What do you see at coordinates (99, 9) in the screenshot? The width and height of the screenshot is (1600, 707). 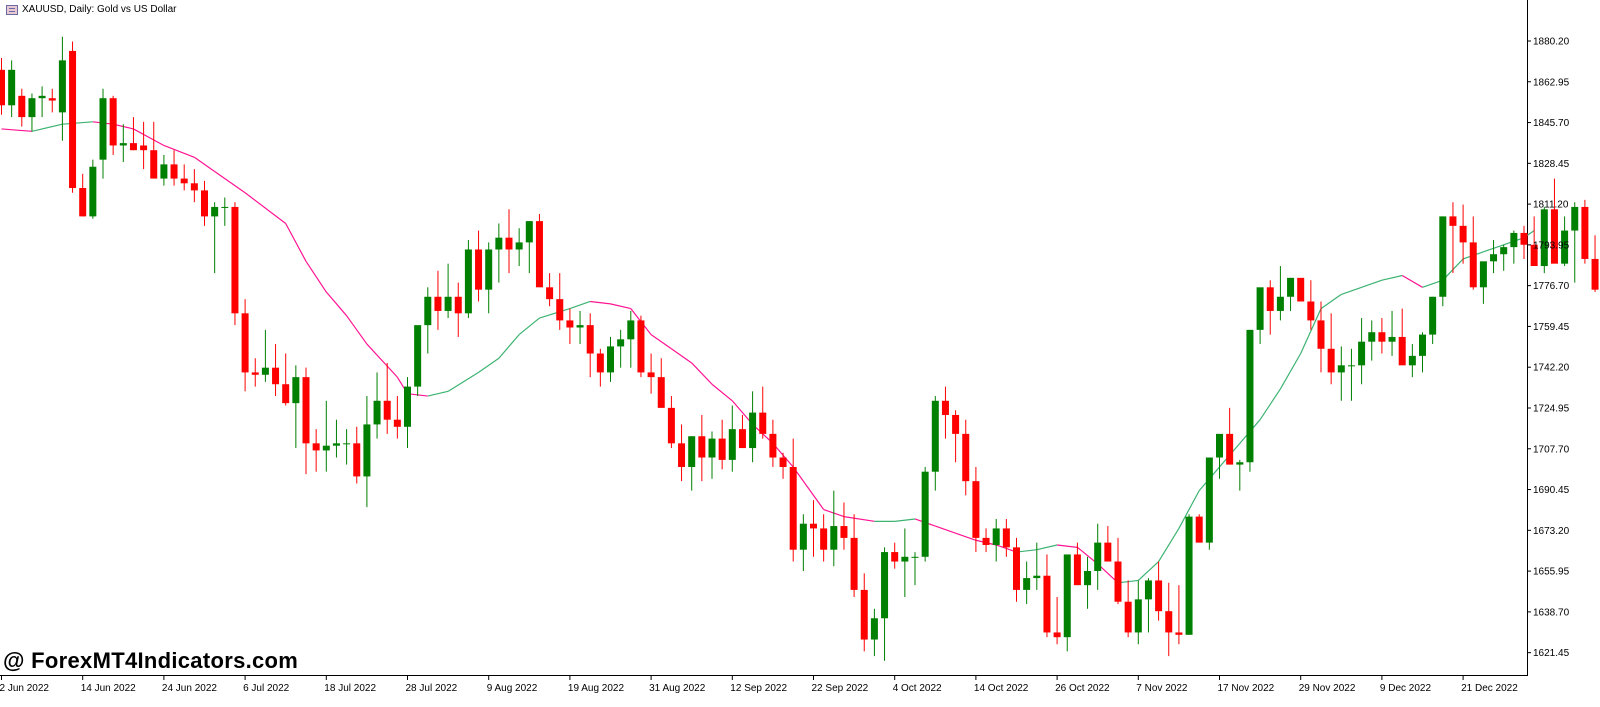 I see `symbol-title: XAUUSD, Daily: Gold vs US Dollar` at bounding box center [99, 9].